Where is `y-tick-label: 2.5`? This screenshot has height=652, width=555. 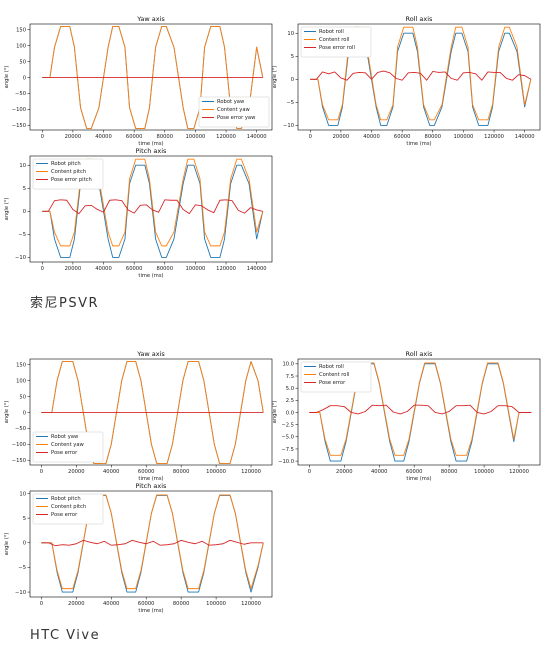 y-tick-label: 2.5 is located at coordinates (290, 401).